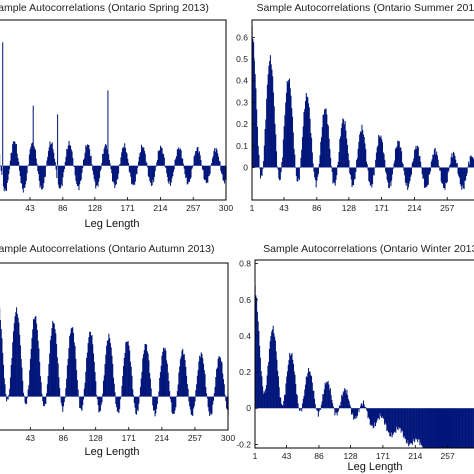 The width and height of the screenshot is (474, 474). I want to click on y-ticks-winter: 0.8 0.6 0.4 0.2 0 -0.2, so click(247, 354).